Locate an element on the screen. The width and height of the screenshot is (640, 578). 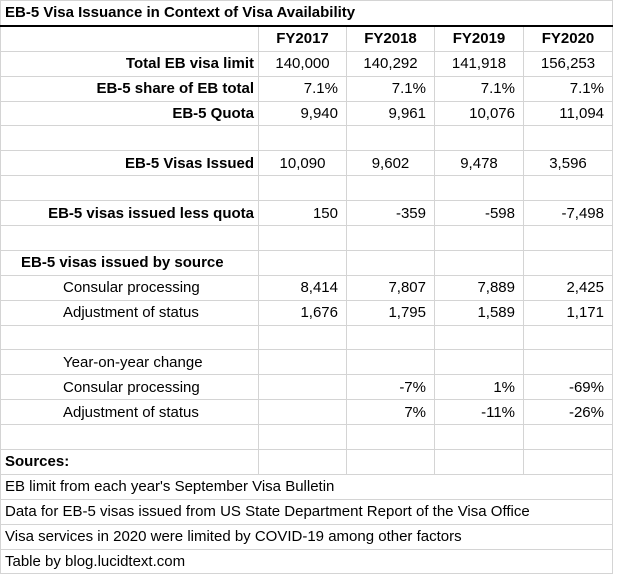
row-label: Total EB visa limit is located at coordinates (129, 63).